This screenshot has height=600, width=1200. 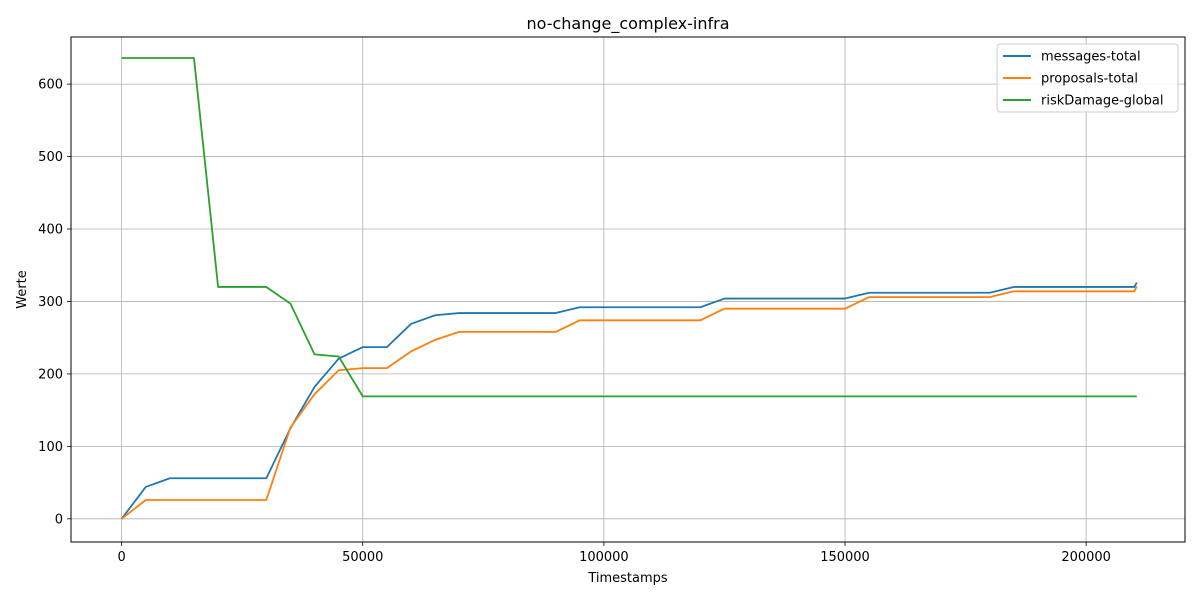 I want to click on x-tick-label: 0, so click(x=121, y=557).